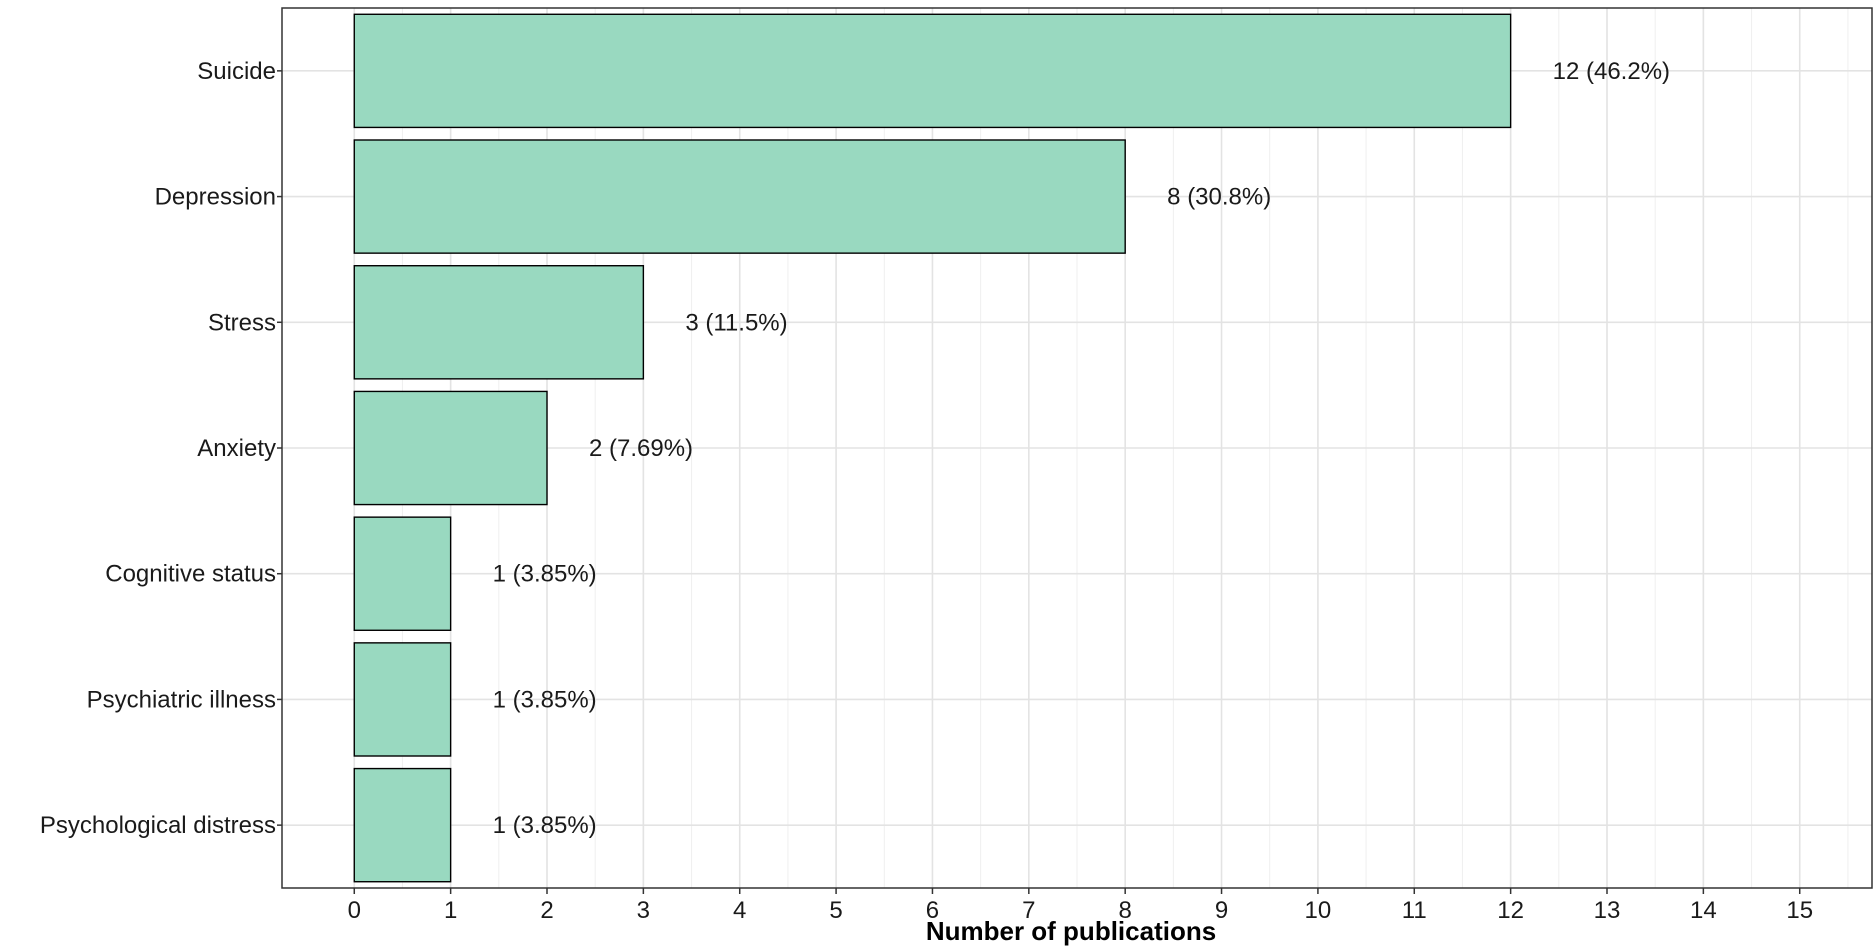 This screenshot has height=950, width=1876. I want to click on data-label: 8 (30.8%), so click(1219, 197).